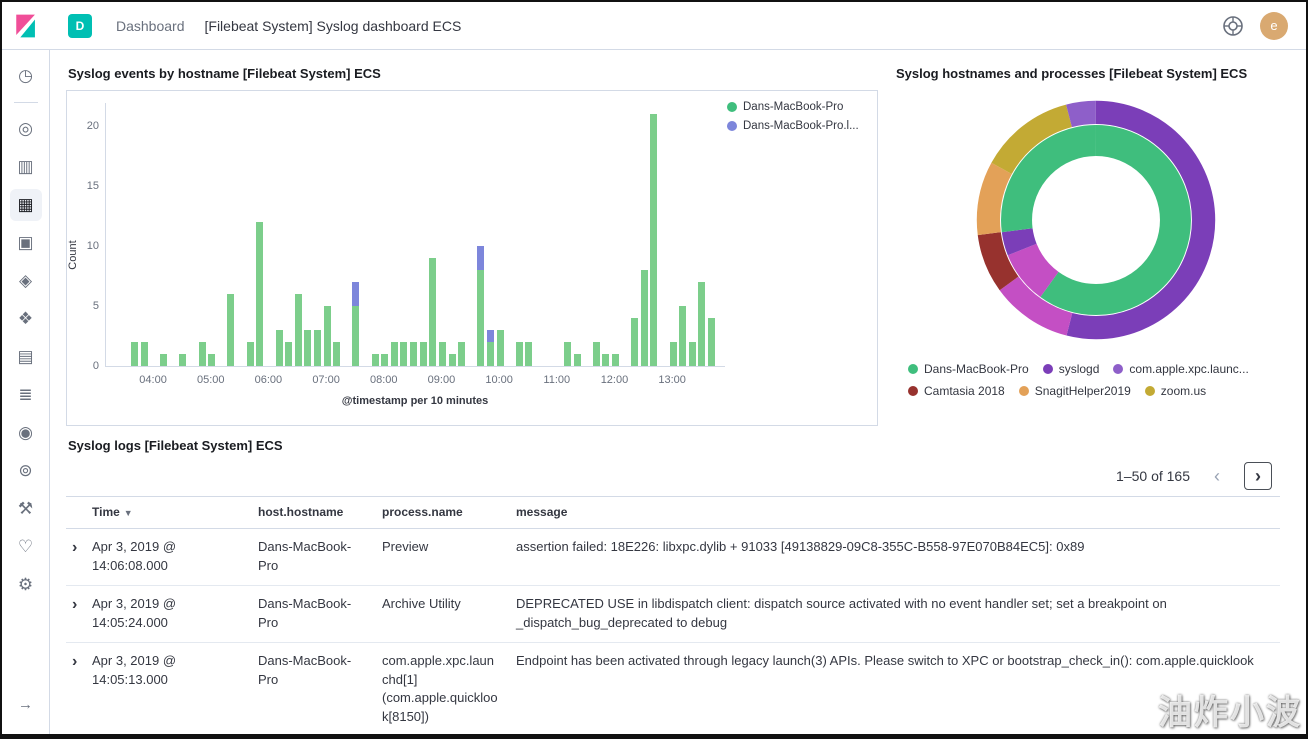 Image resolution: width=1308 pixels, height=739 pixels. What do you see at coordinates (150, 25) in the screenshot?
I see `breadcrumb-dashboard-link: Dashboard` at bounding box center [150, 25].